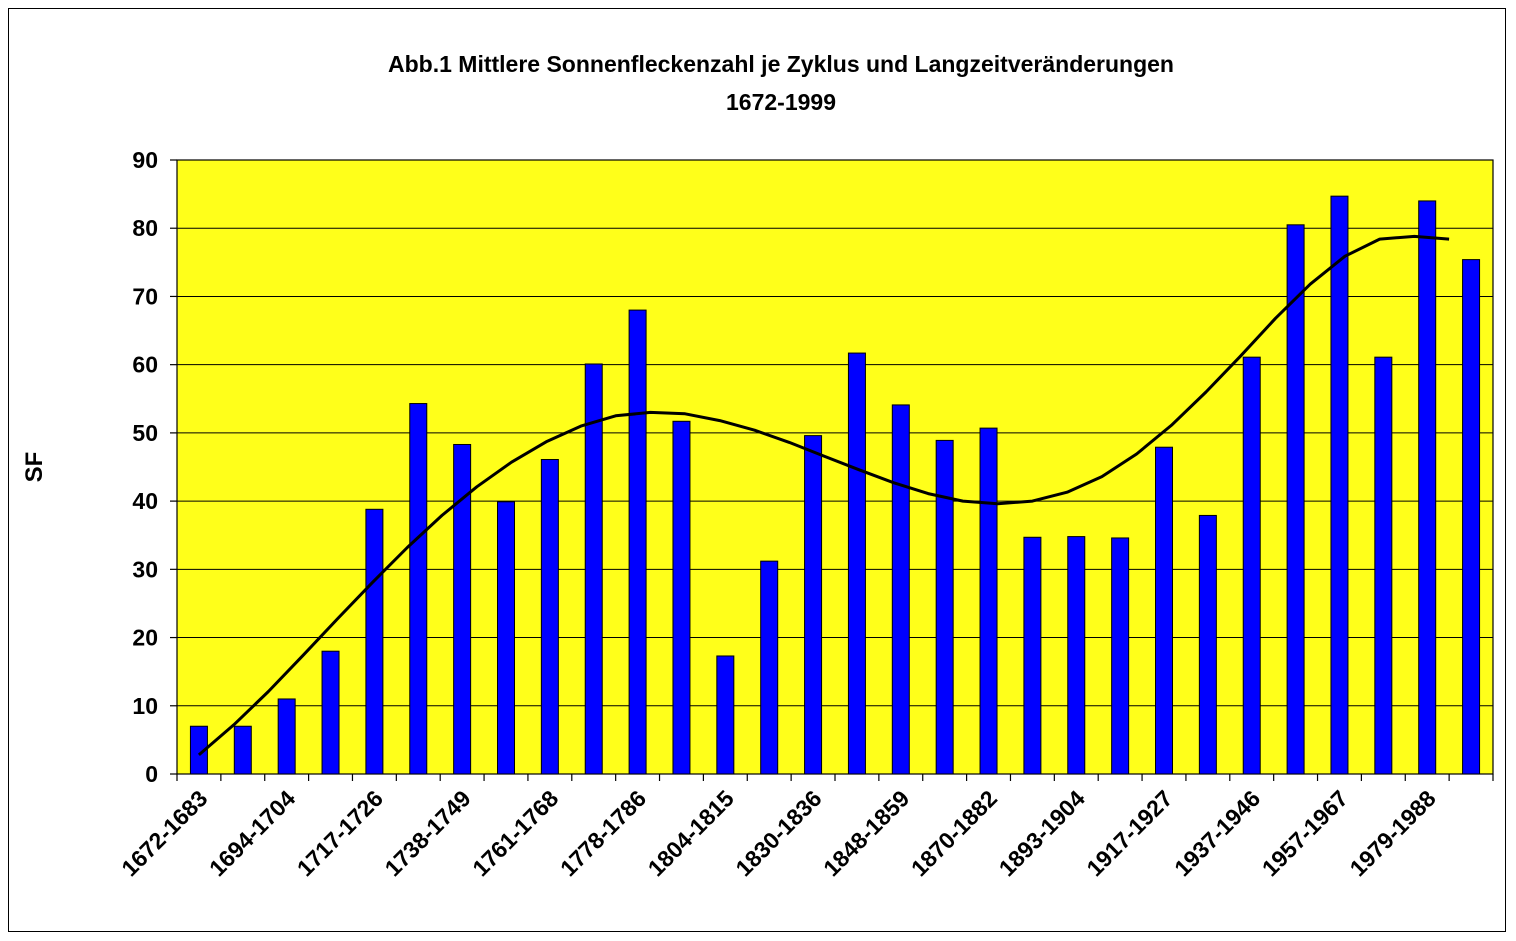 This screenshot has height=941, width=1516. I want to click on chart-subtitle: 1672-1999, so click(781, 102).